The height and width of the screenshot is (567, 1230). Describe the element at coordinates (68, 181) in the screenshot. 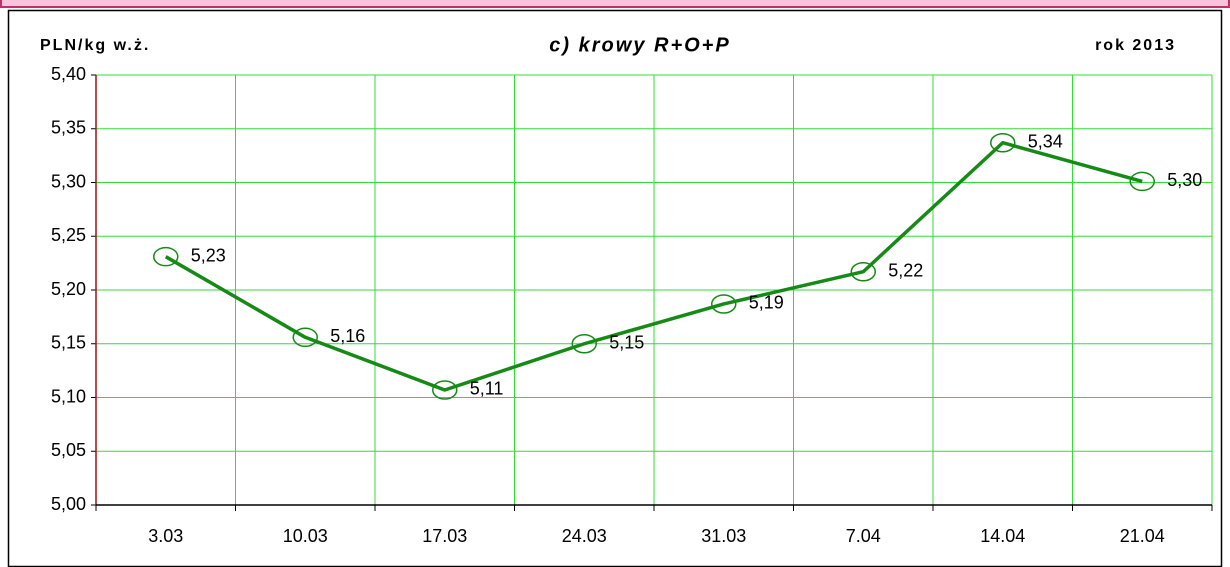

I see `y-tick-label: 5,30` at that location.